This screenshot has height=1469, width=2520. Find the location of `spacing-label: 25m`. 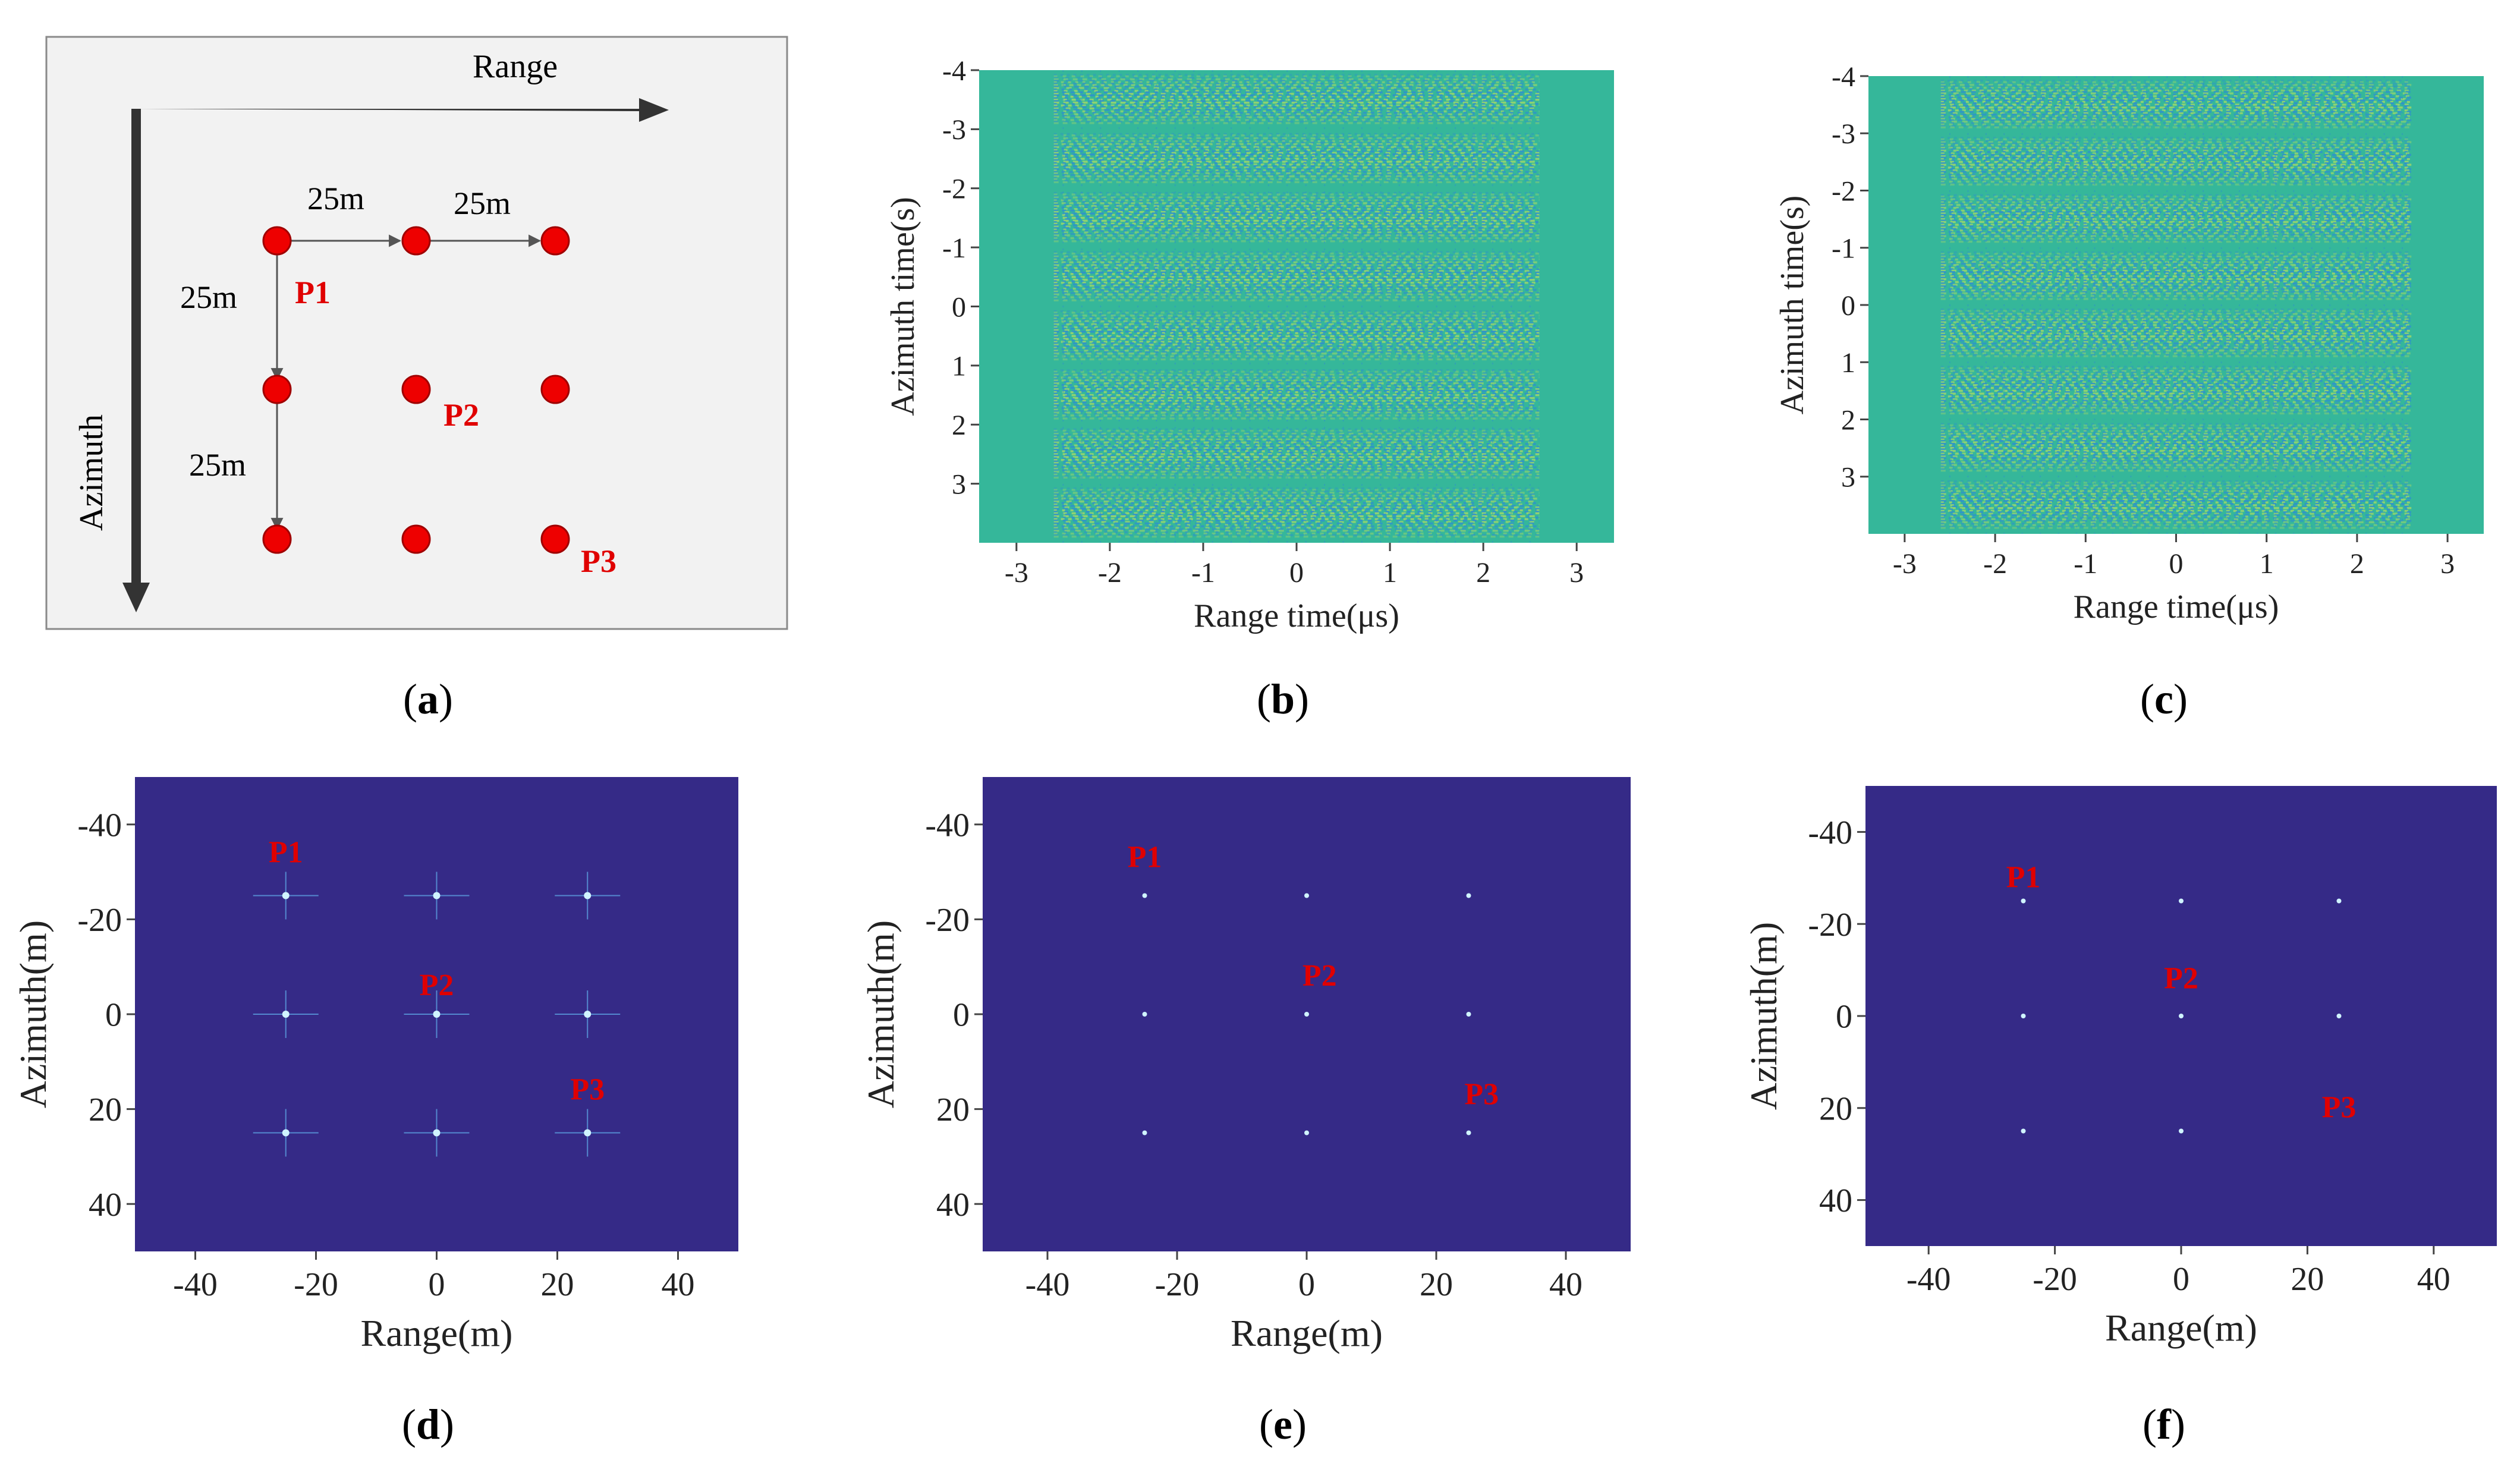

spacing-label: 25m is located at coordinates (217, 465).